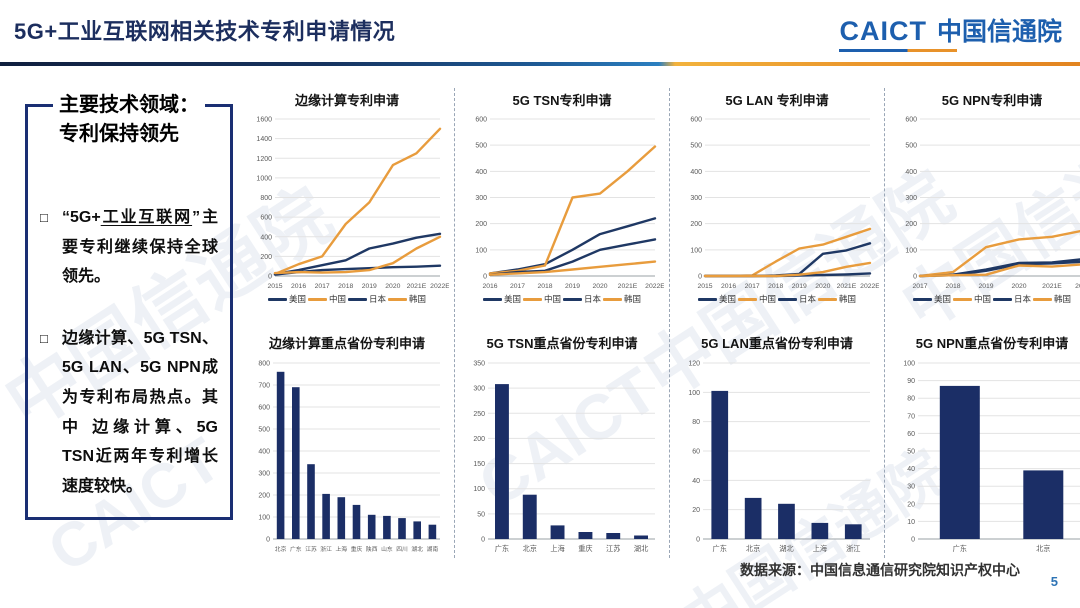 This screenshot has height=608, width=1080. What do you see at coordinates (564, 457) in the screenshot?
I see `bar-plot: 0 50 100 150 200 250 300 350 广东 北京 上海 重庆 江苏 湖北` at bounding box center [564, 457].